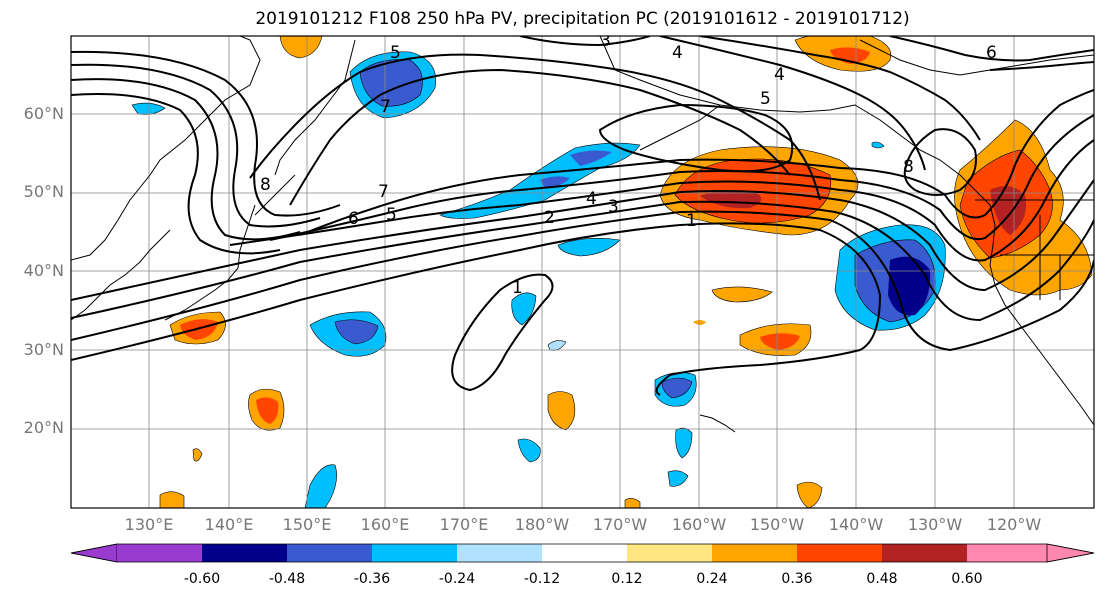 The image size is (1105, 601). Describe the element at coordinates (383, 192) in the screenshot. I see `contour-label-7: 7` at that location.